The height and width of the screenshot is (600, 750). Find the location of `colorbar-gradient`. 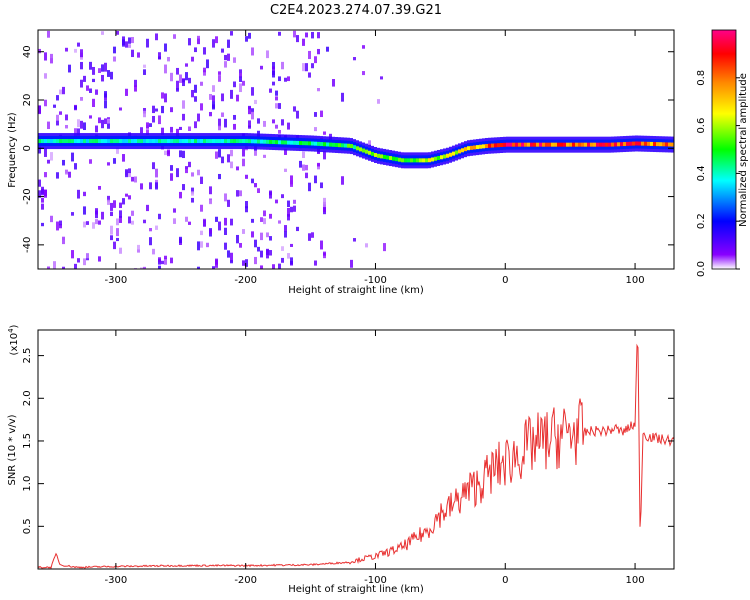

colorbar-gradient is located at coordinates (724, 149).